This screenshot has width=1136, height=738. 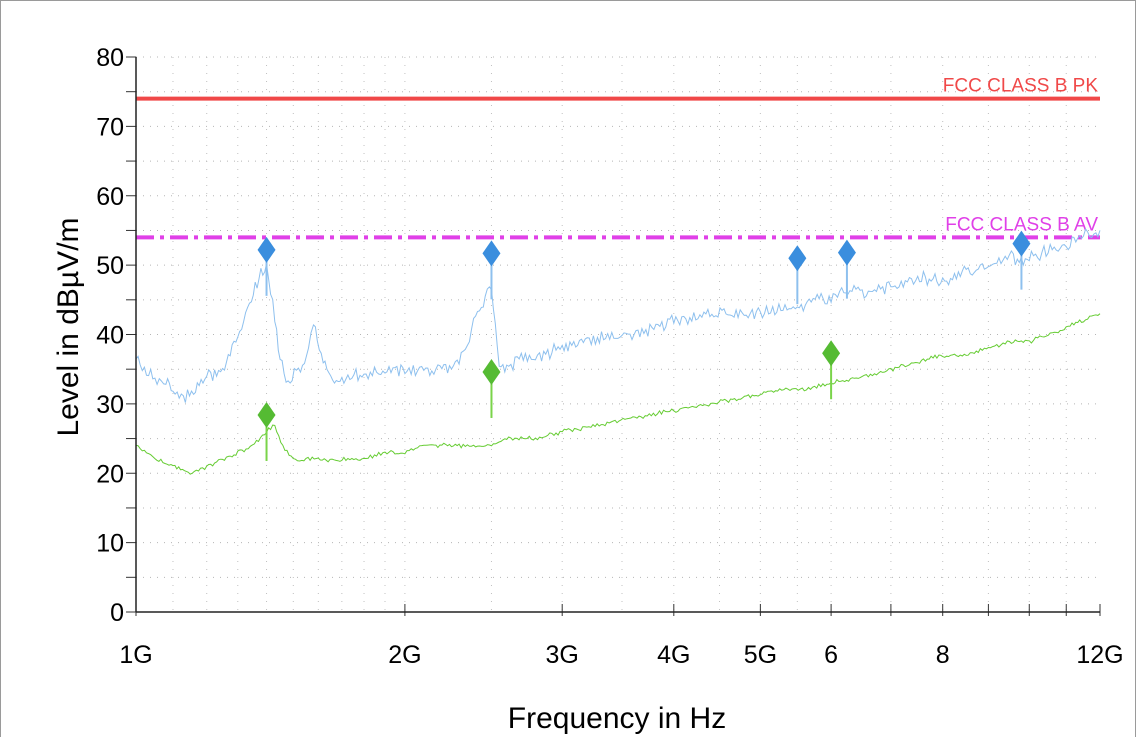 What do you see at coordinates (110, 405) in the screenshot?
I see `y-tick-label: 30` at bounding box center [110, 405].